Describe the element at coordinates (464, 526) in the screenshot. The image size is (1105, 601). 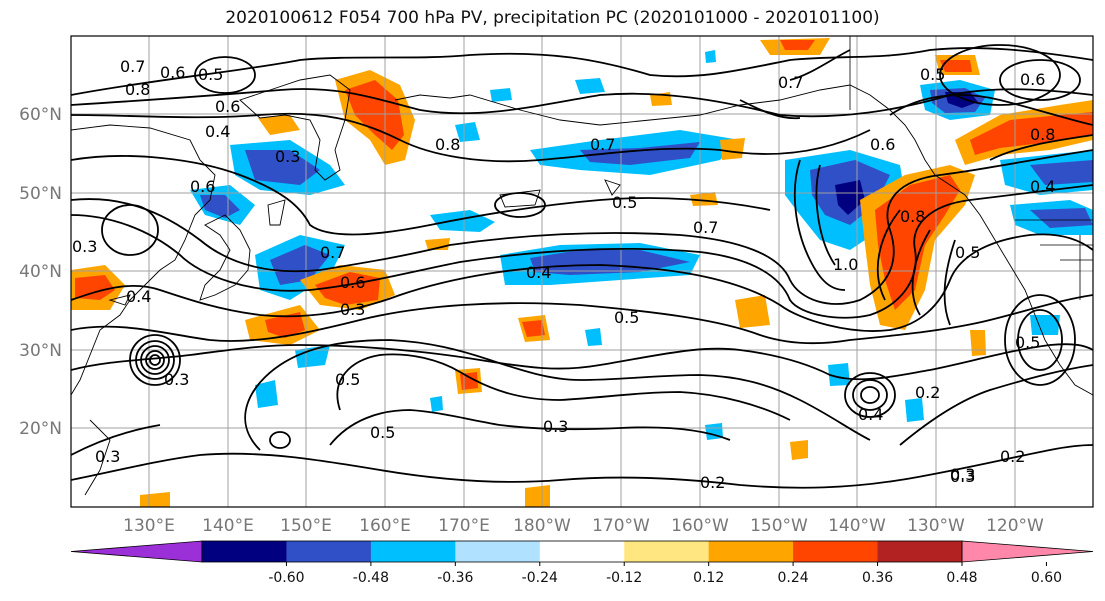
I see `lon-label: 170°E` at that location.